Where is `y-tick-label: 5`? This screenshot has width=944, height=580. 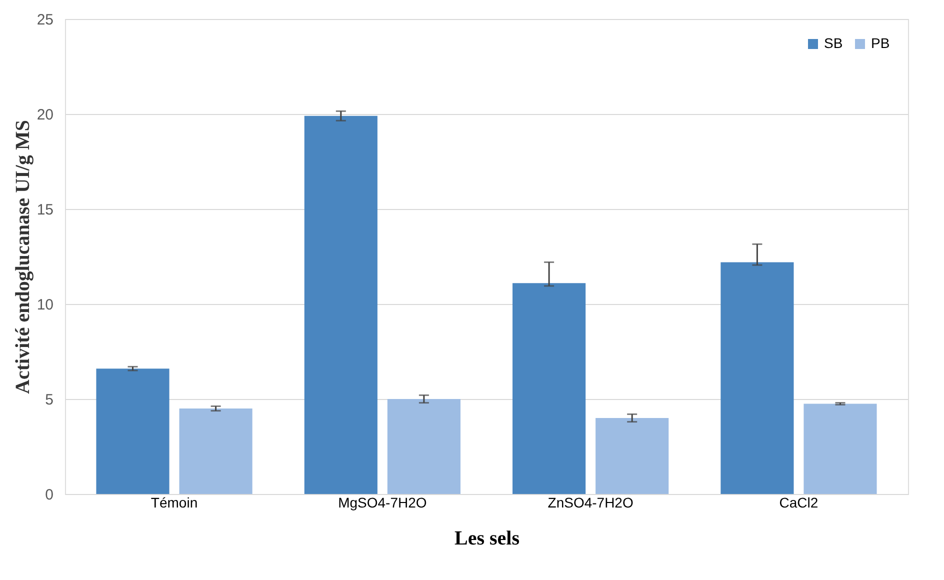
y-tick-label: 5 is located at coordinates (49, 400).